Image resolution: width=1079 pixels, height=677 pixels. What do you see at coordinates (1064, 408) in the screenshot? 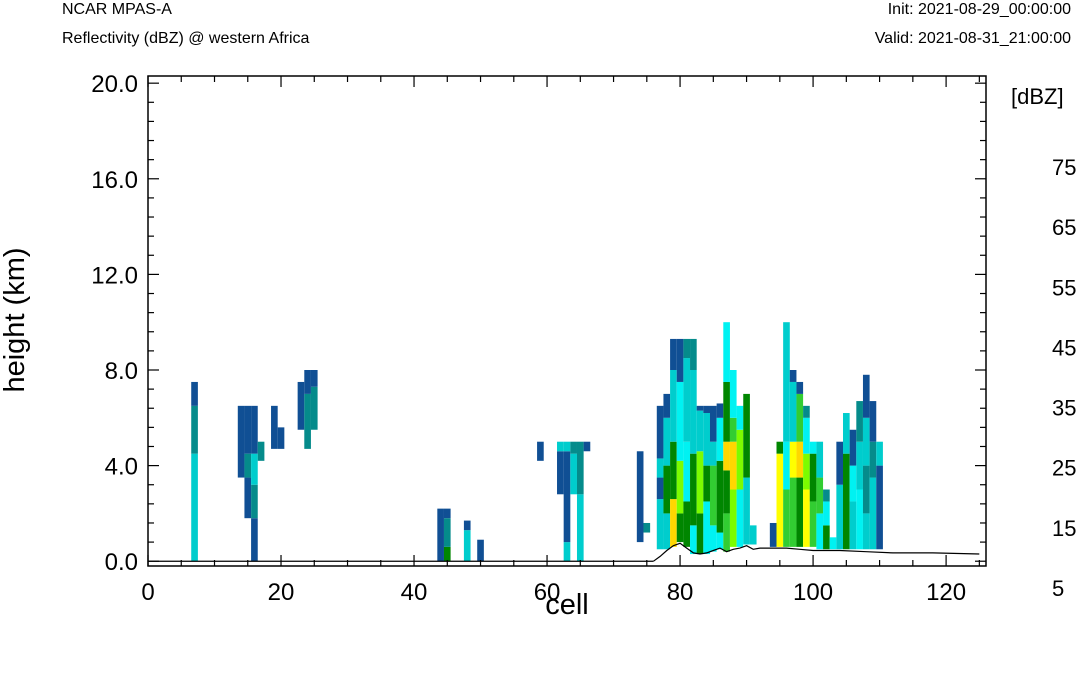
I see `colorbar-label: 35` at bounding box center [1064, 408].